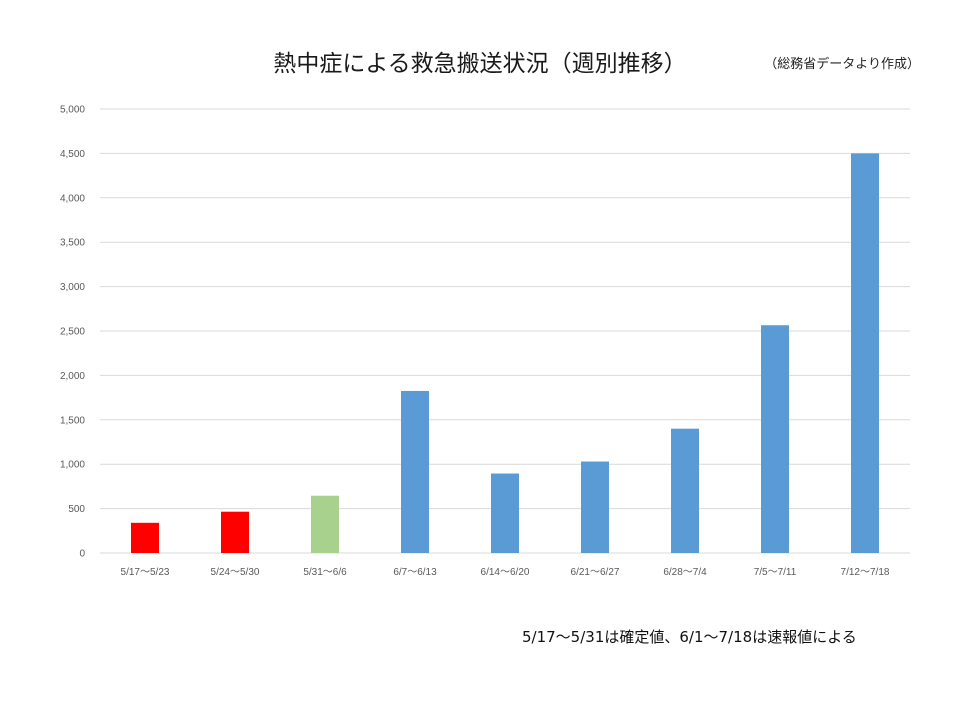 The height and width of the screenshot is (720, 960). What do you see at coordinates (72, 465) in the screenshot?
I see `y-tick-label: 1,000` at bounding box center [72, 465].